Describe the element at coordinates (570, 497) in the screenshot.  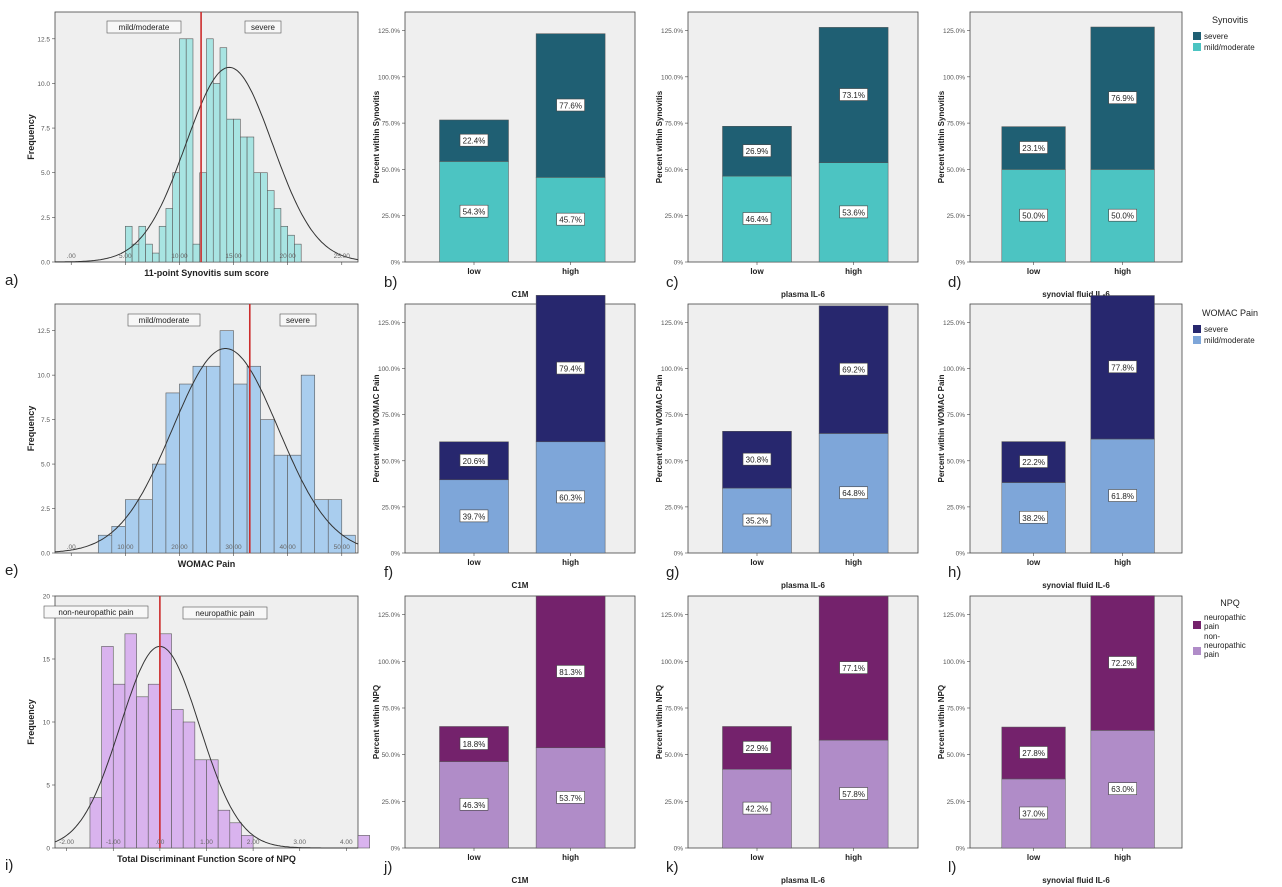
I see `data-label: 60.3%` at that location.